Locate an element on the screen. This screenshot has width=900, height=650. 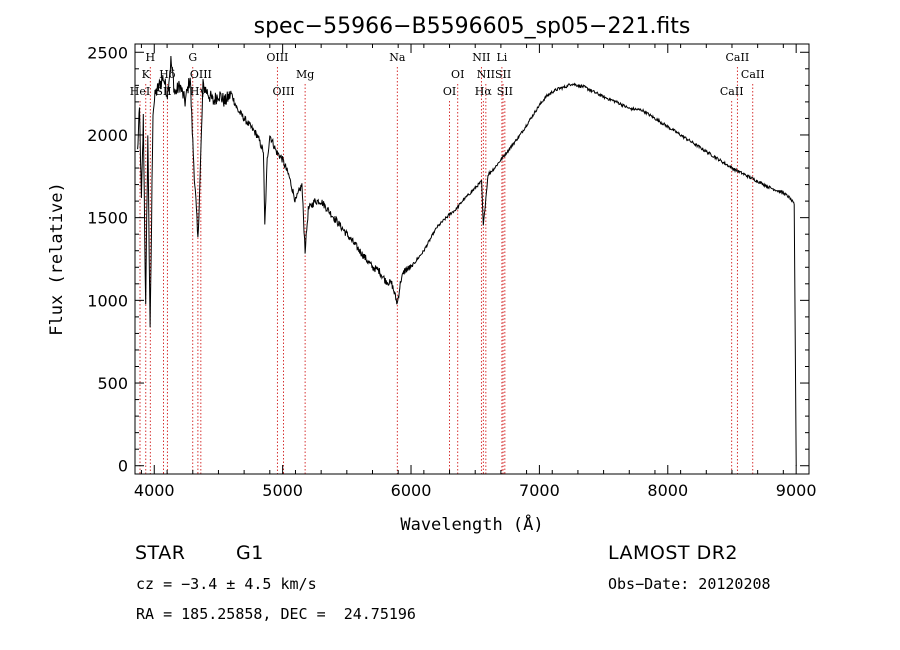
line-label: Mg is located at coordinates (305, 74).